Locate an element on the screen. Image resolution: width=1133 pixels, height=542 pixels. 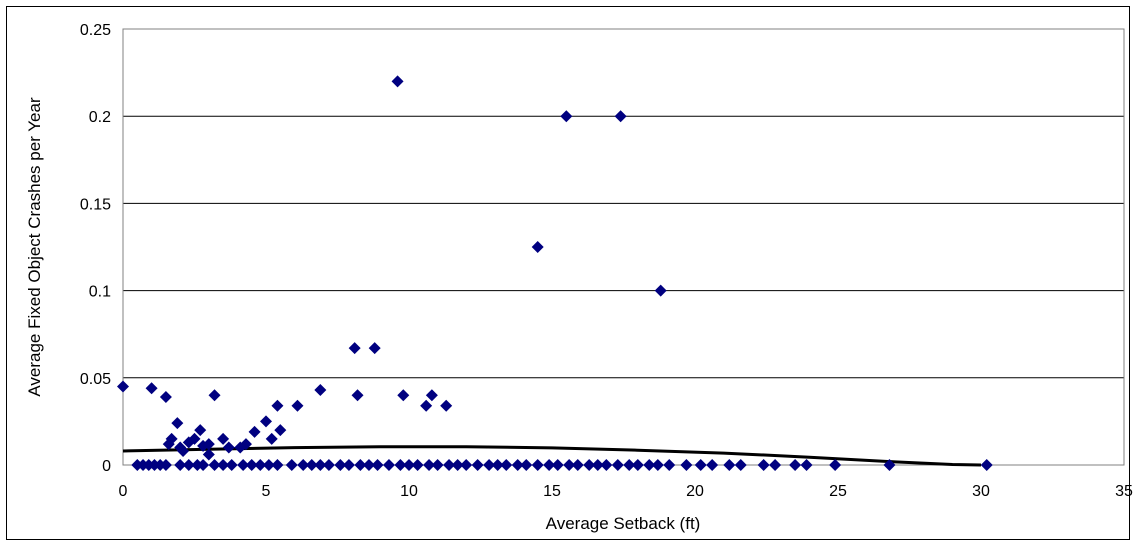
trend-line is located at coordinates (552, 456).